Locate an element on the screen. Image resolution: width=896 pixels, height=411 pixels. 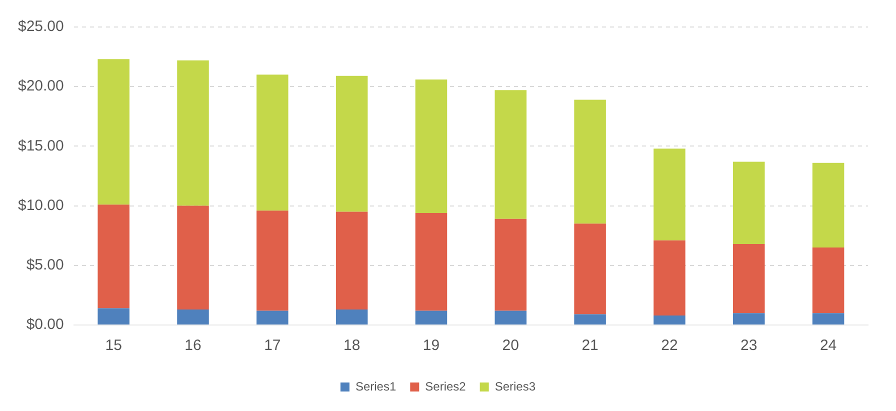
y-tick-label: $25.00 is located at coordinates (41, 27).